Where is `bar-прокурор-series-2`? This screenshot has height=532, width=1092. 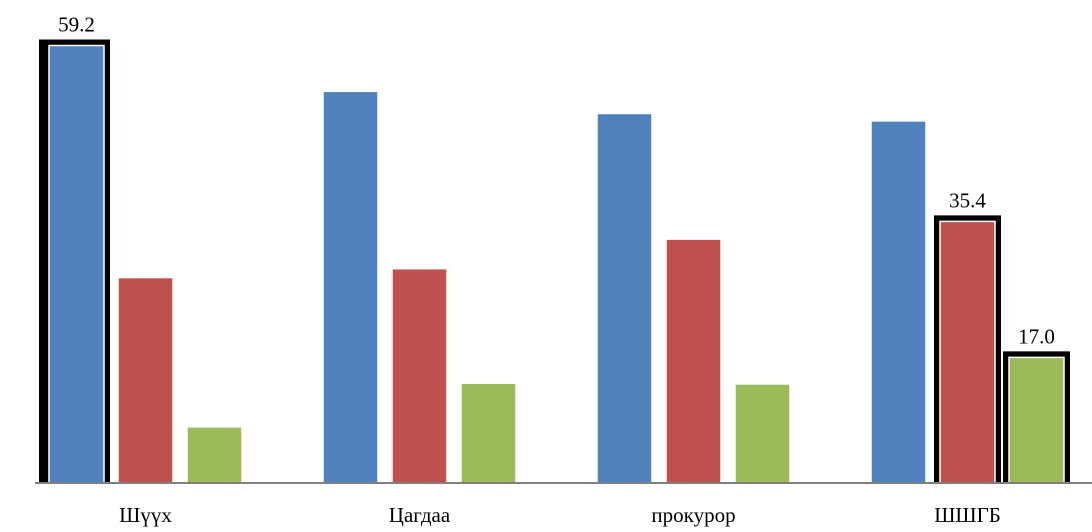 bar-прокурор-series-2 is located at coordinates (693, 361).